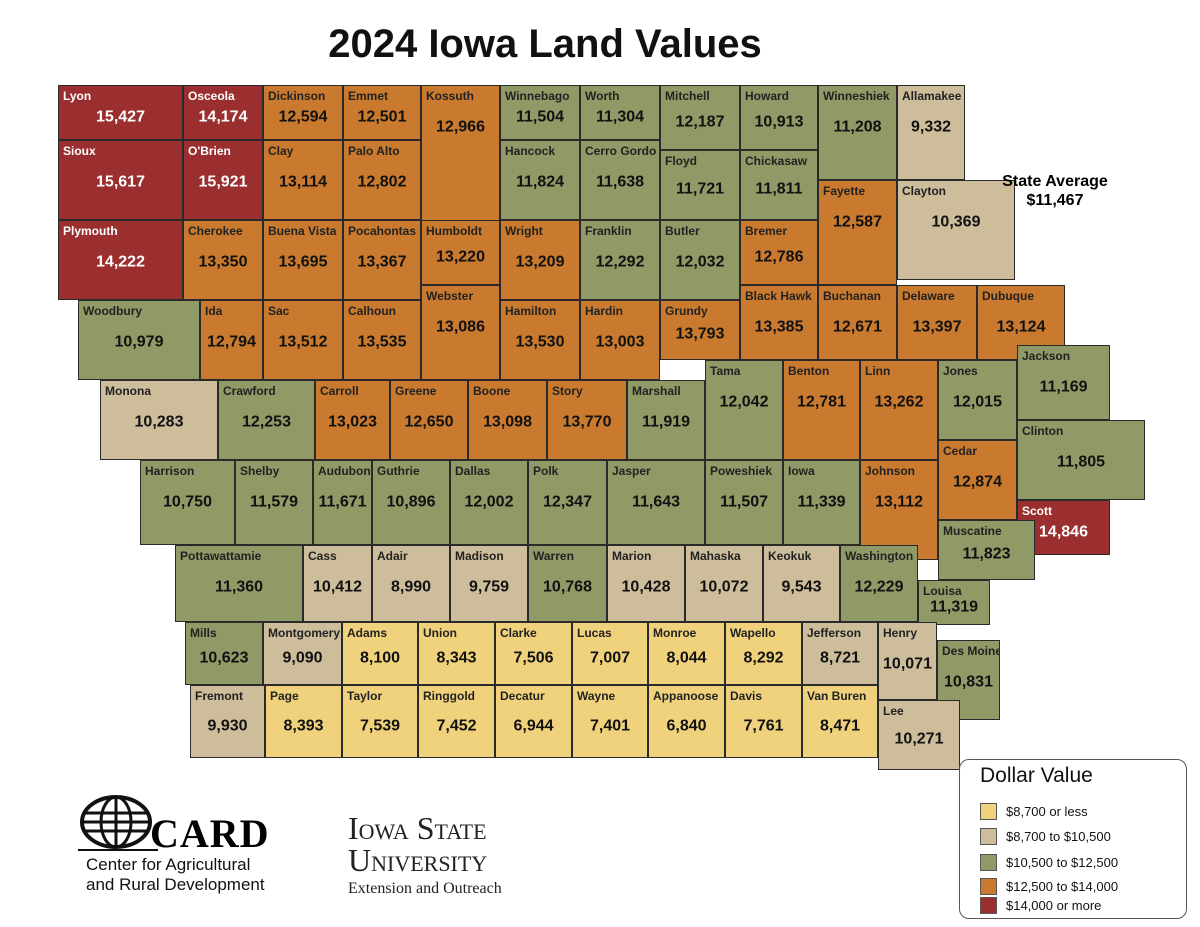 Image resolution: width=1200 pixels, height=927 pixels. I want to click on county-name: Madison, so click(479, 556).